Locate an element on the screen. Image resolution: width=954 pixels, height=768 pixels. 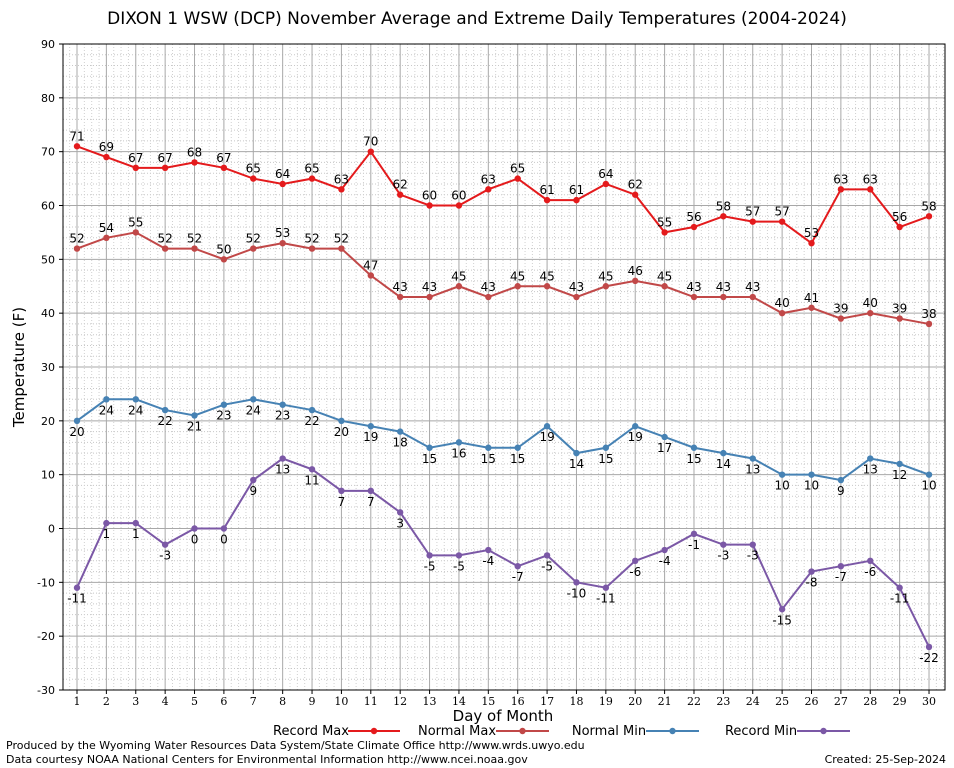
record-min-data-label: -8 is located at coordinates (812, 583).